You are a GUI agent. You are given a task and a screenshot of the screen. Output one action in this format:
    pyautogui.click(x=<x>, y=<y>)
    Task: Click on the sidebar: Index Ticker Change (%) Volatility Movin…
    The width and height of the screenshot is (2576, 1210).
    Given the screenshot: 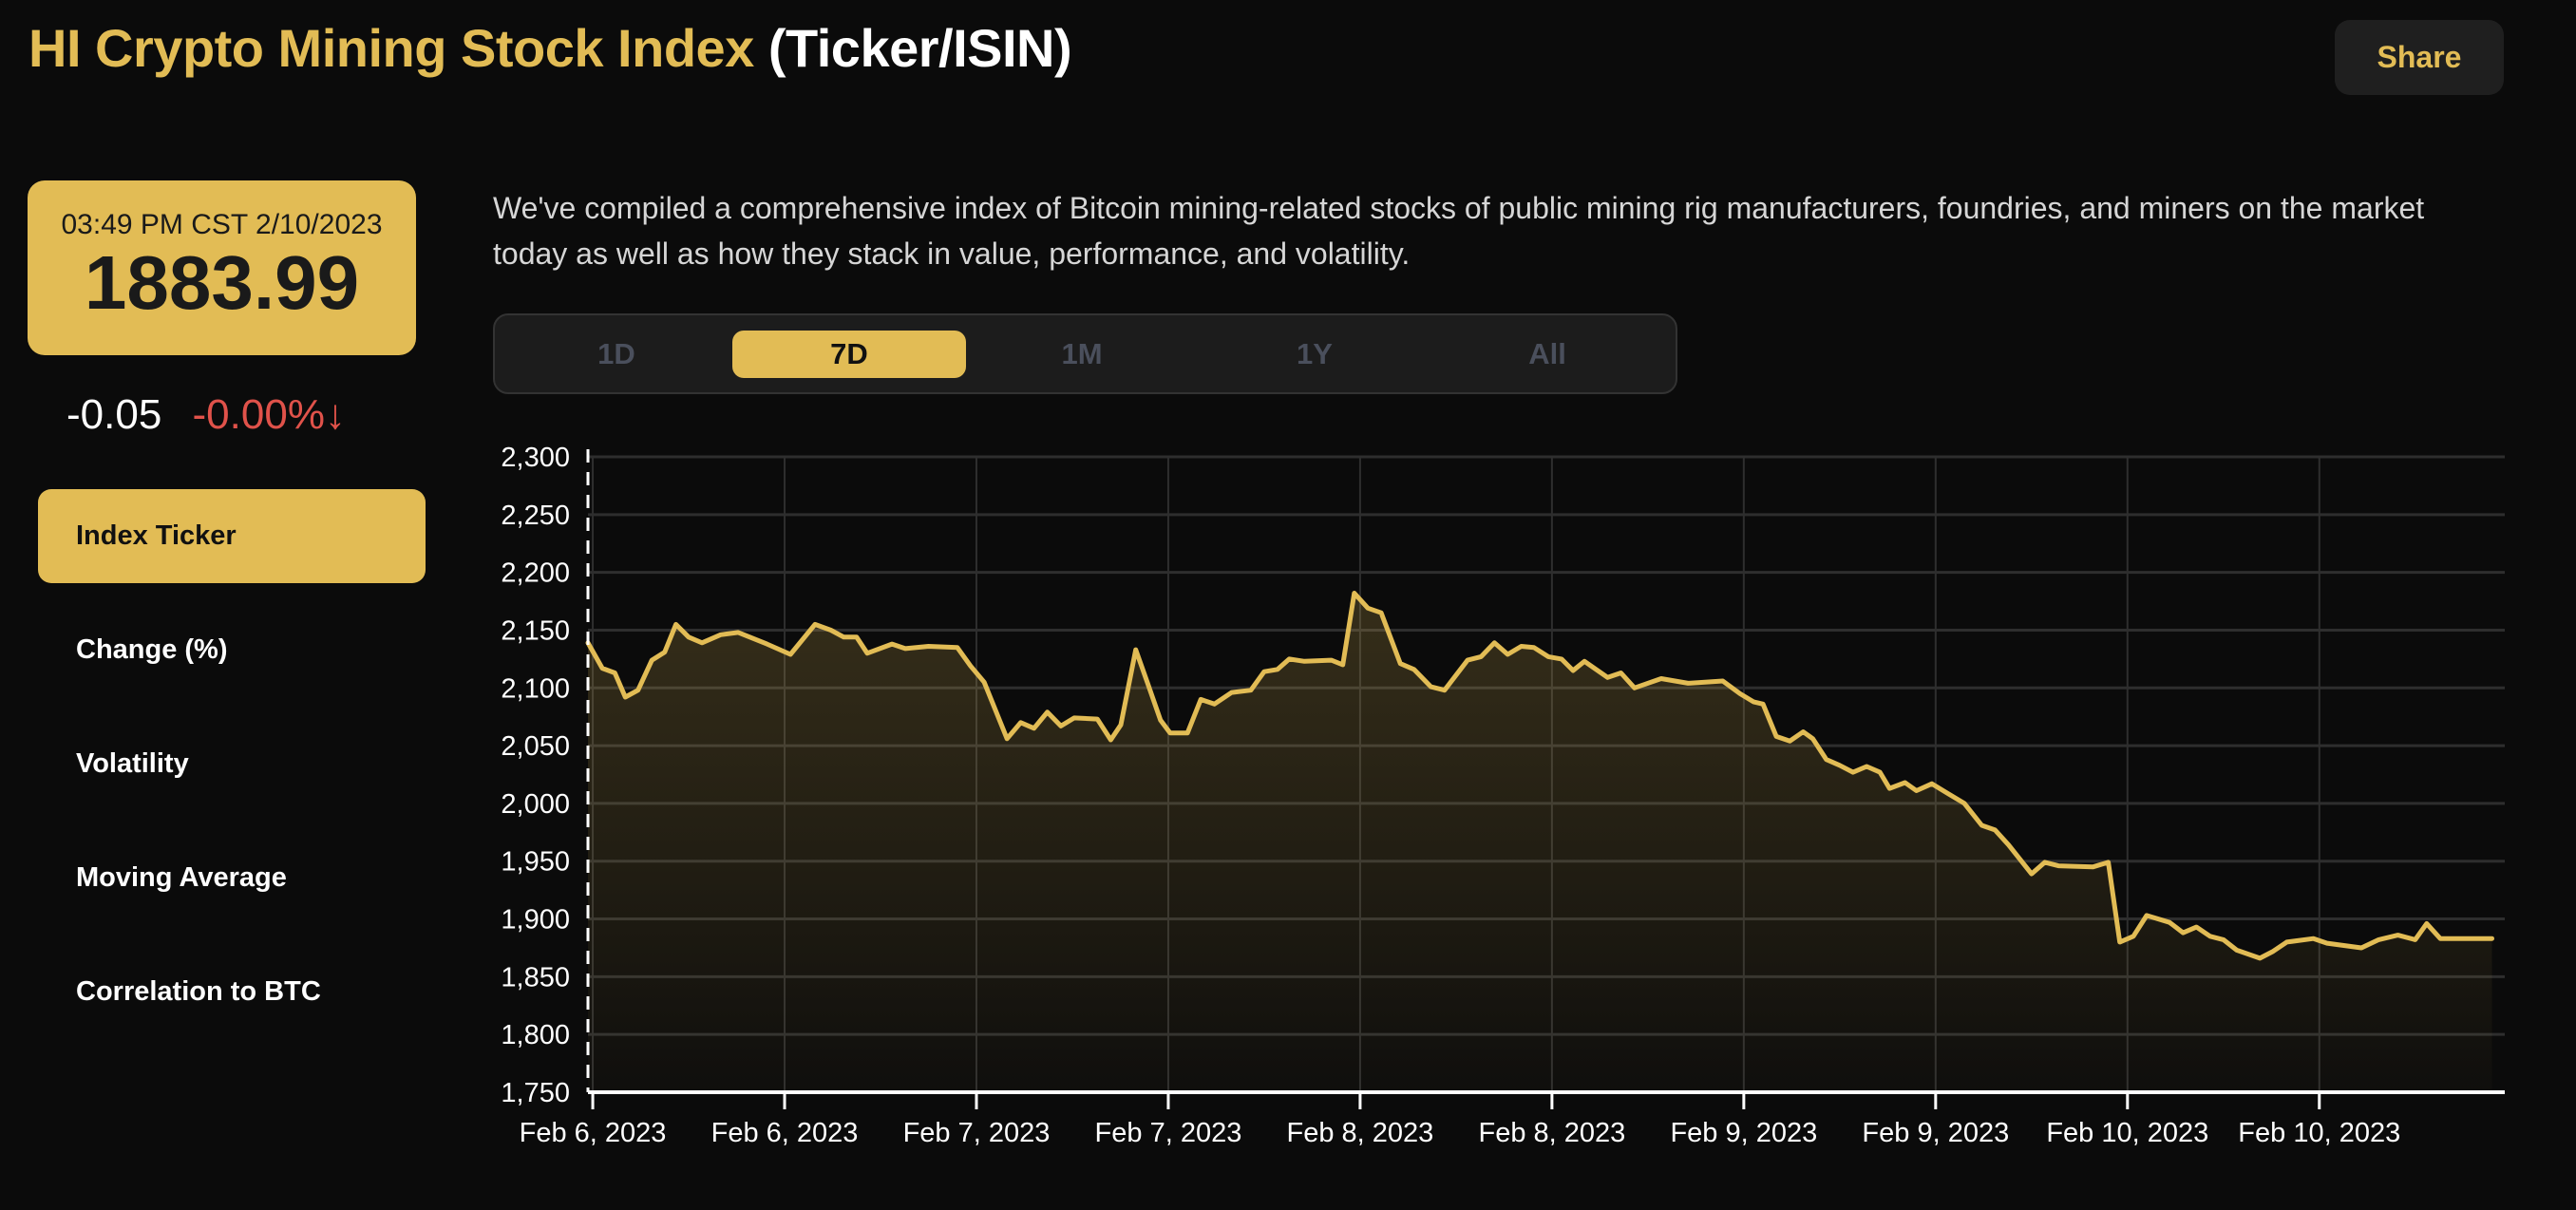 What is the action you would take?
    pyautogui.click(x=232, y=764)
    